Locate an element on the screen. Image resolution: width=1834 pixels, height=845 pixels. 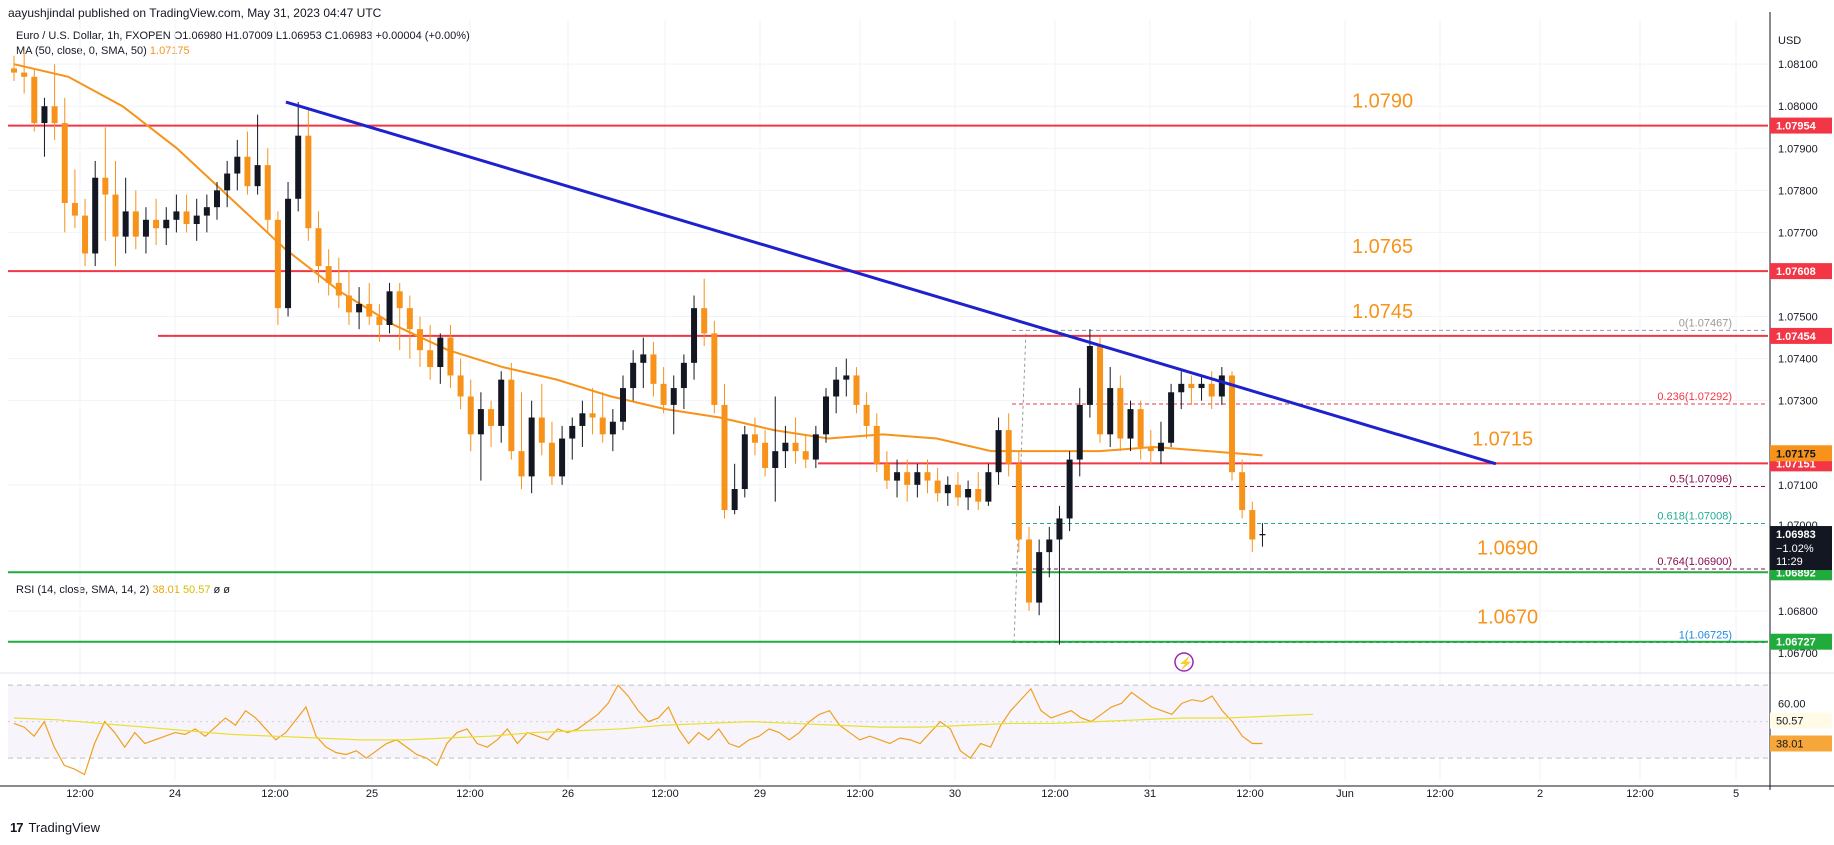
price-tag-extra: 11:29 is located at coordinates (1789, 562).